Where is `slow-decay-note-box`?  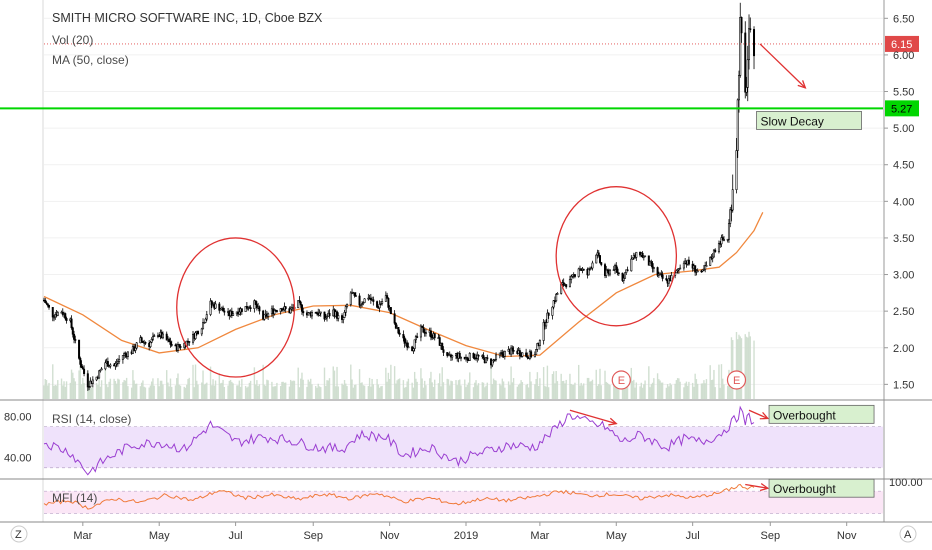 slow-decay-note-box is located at coordinates (809, 120).